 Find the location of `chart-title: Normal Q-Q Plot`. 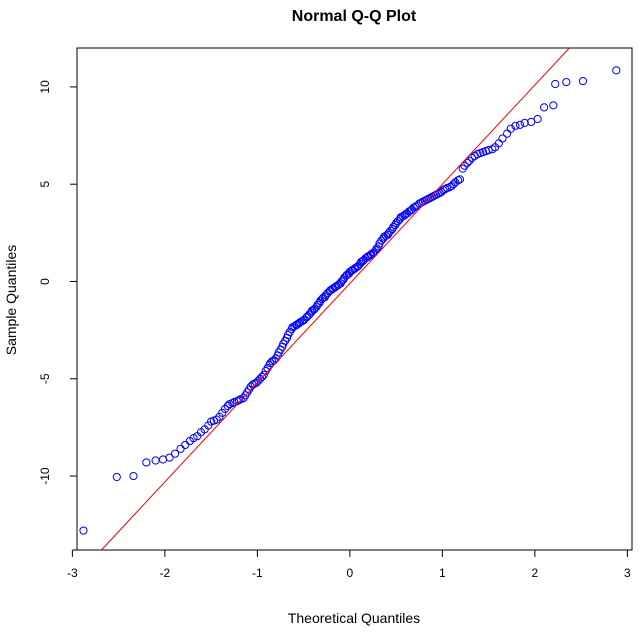

chart-title: Normal Q-Q Plot is located at coordinates (354, 16).